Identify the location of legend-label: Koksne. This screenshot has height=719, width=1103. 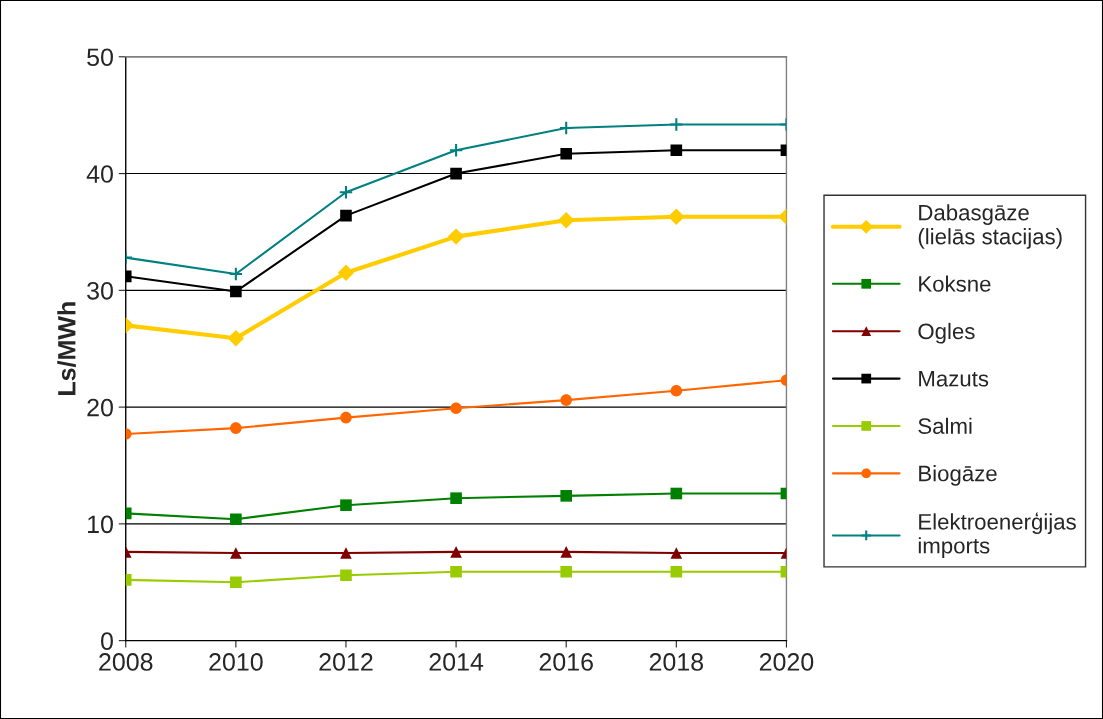
(955, 283).